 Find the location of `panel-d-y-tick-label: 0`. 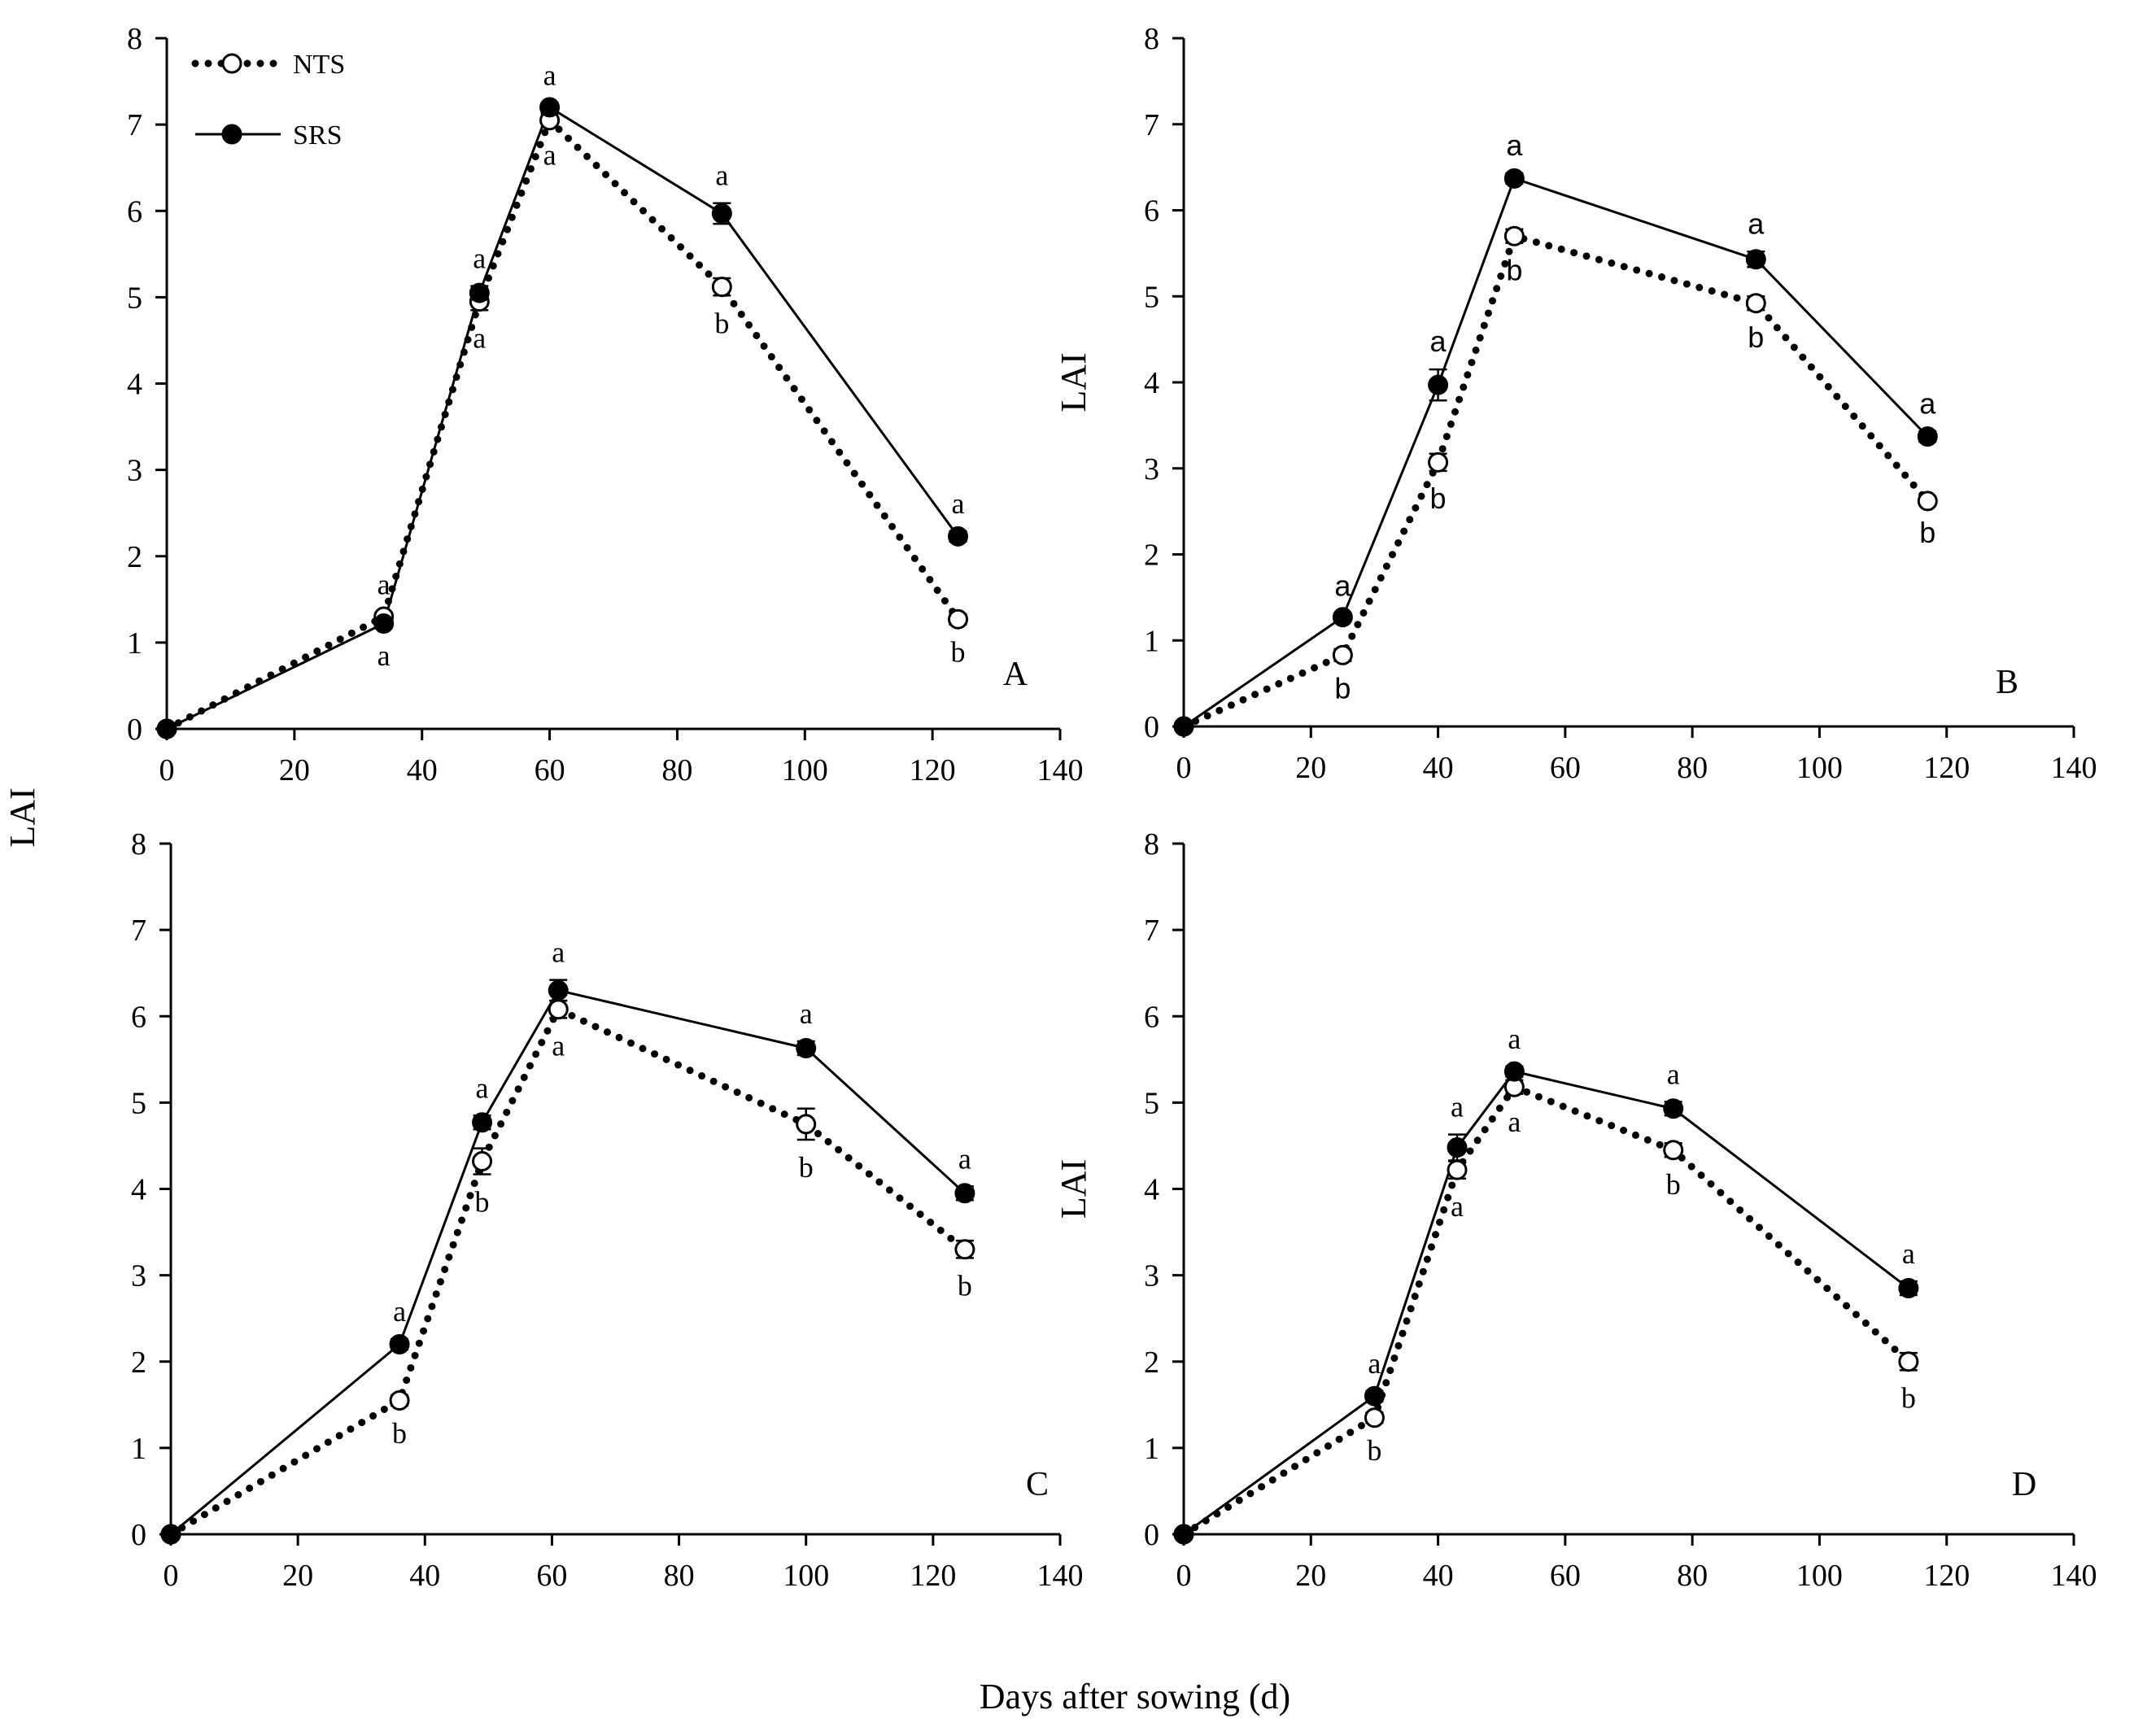

panel-d-y-tick-label: 0 is located at coordinates (1151, 1535).